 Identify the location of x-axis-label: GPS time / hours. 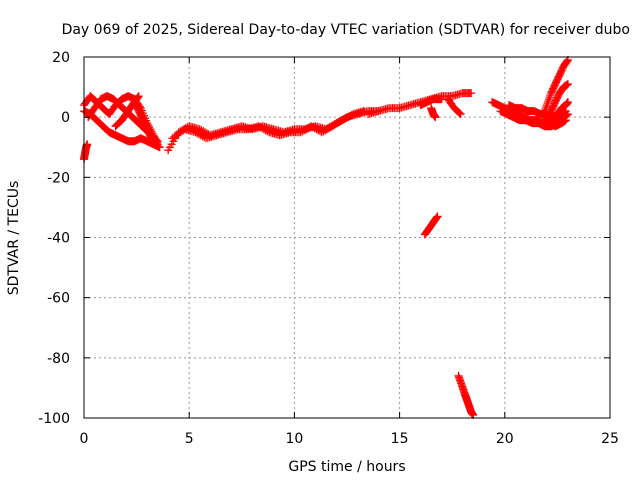
(346, 467).